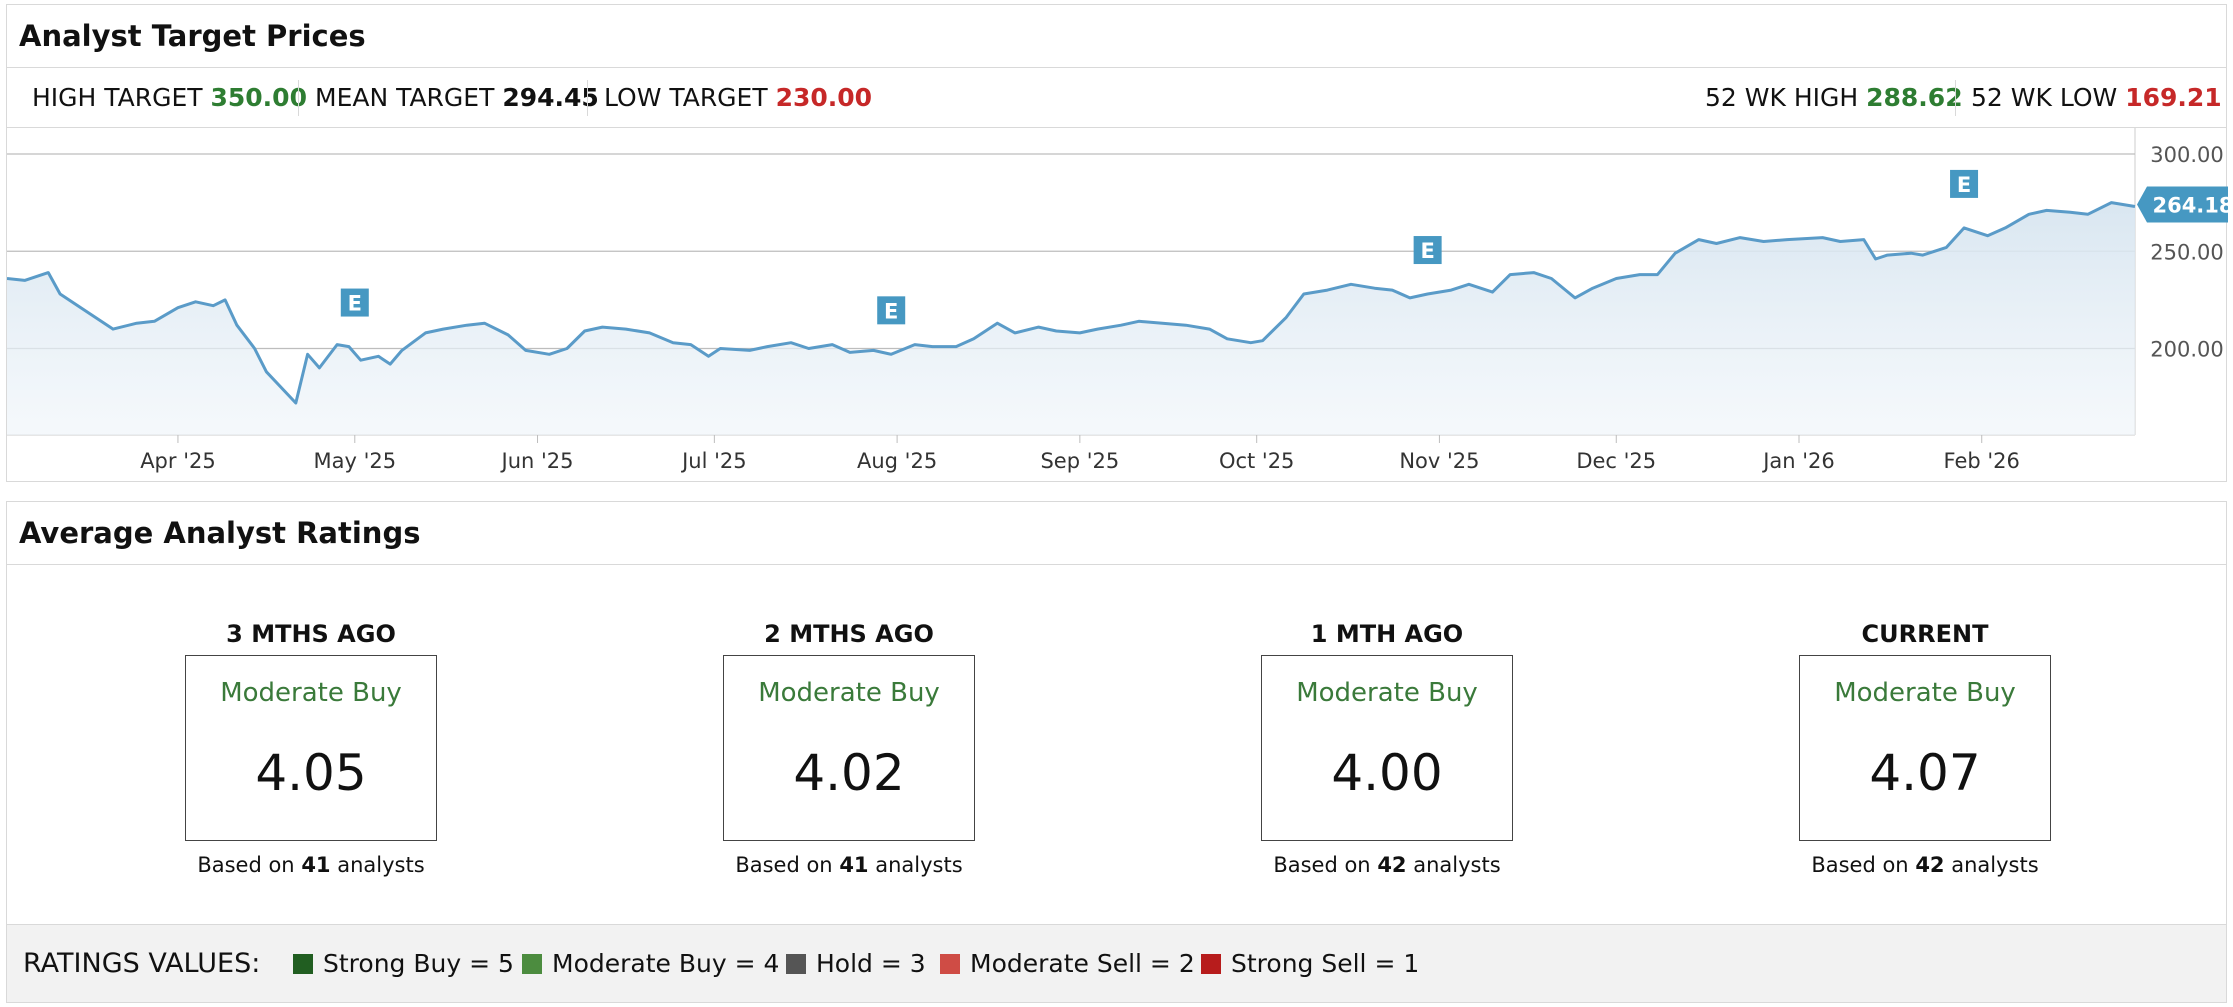 The width and height of the screenshot is (2233, 1007). I want to click on rating-score: 4.02, so click(849, 773).